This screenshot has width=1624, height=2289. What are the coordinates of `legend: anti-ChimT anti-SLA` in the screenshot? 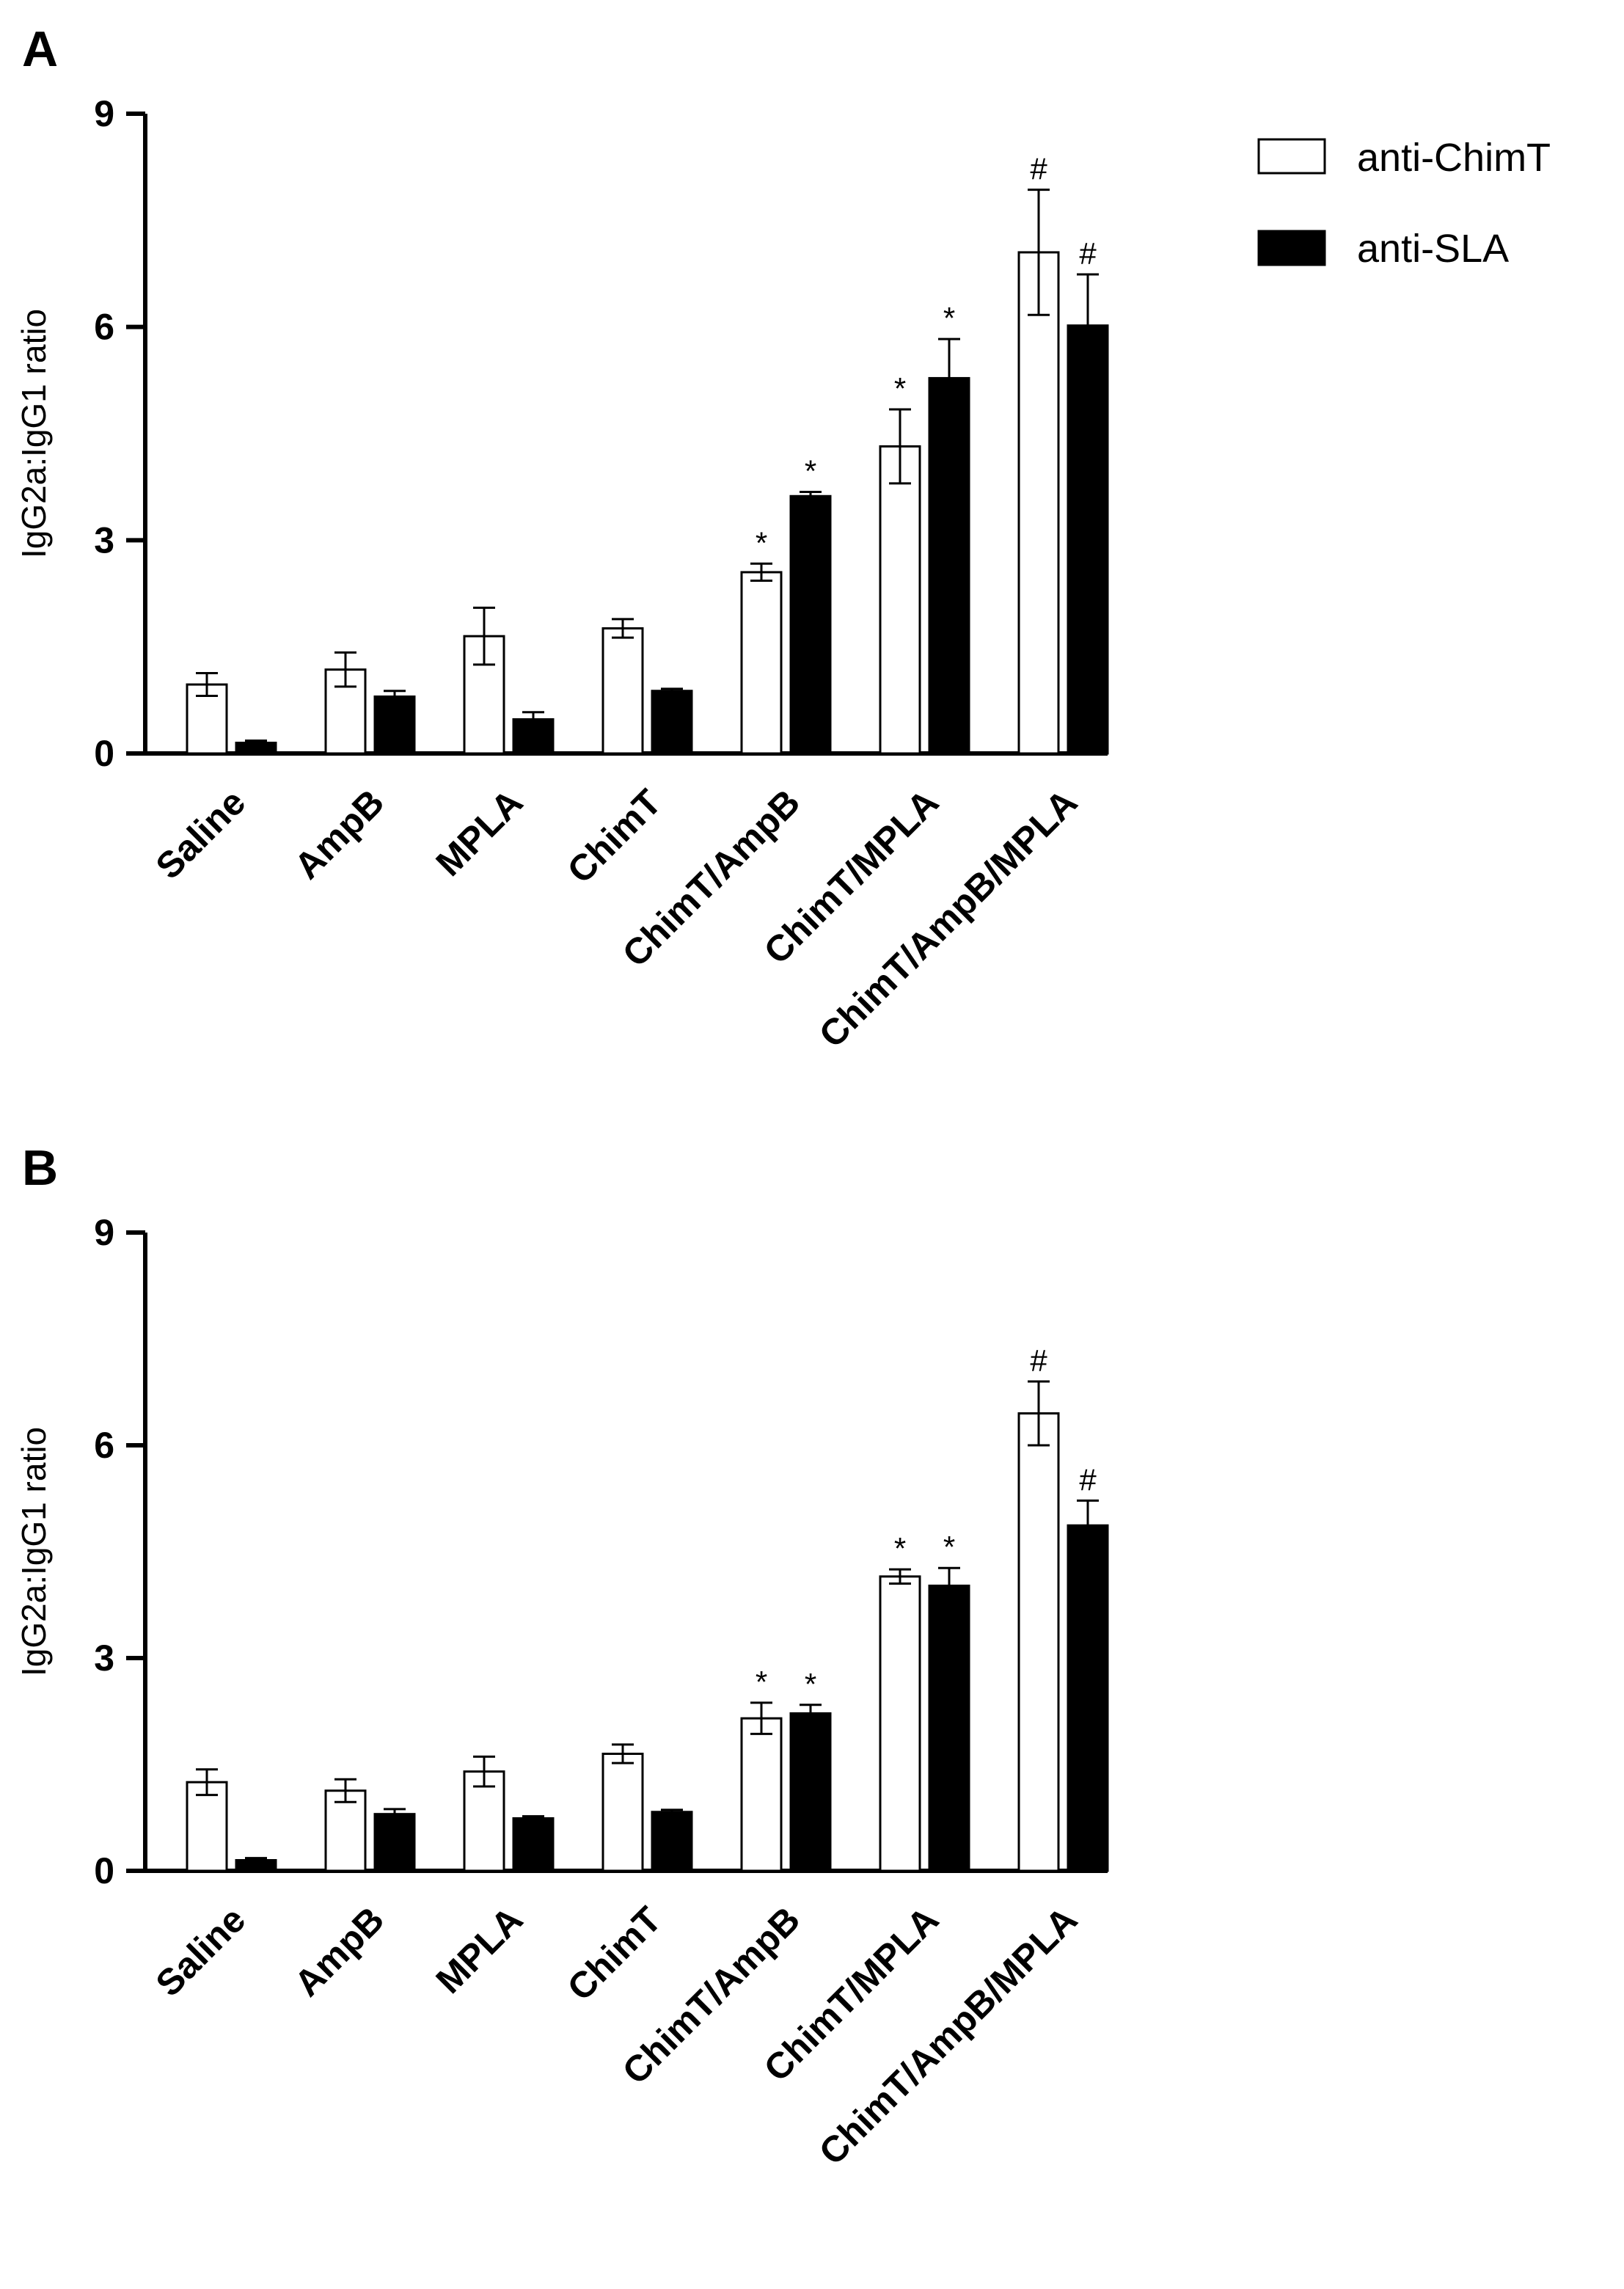 It's located at (1404, 203).